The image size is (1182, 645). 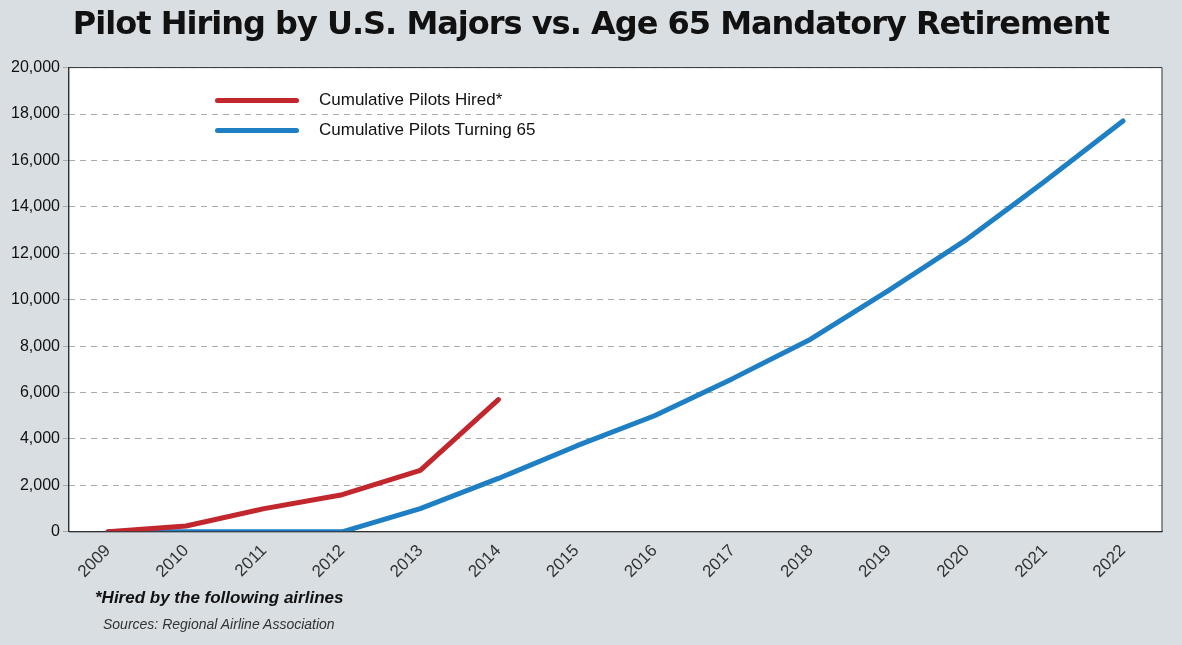 What do you see at coordinates (36, 206) in the screenshot?
I see `y-tick-label: 14,000` at bounding box center [36, 206].